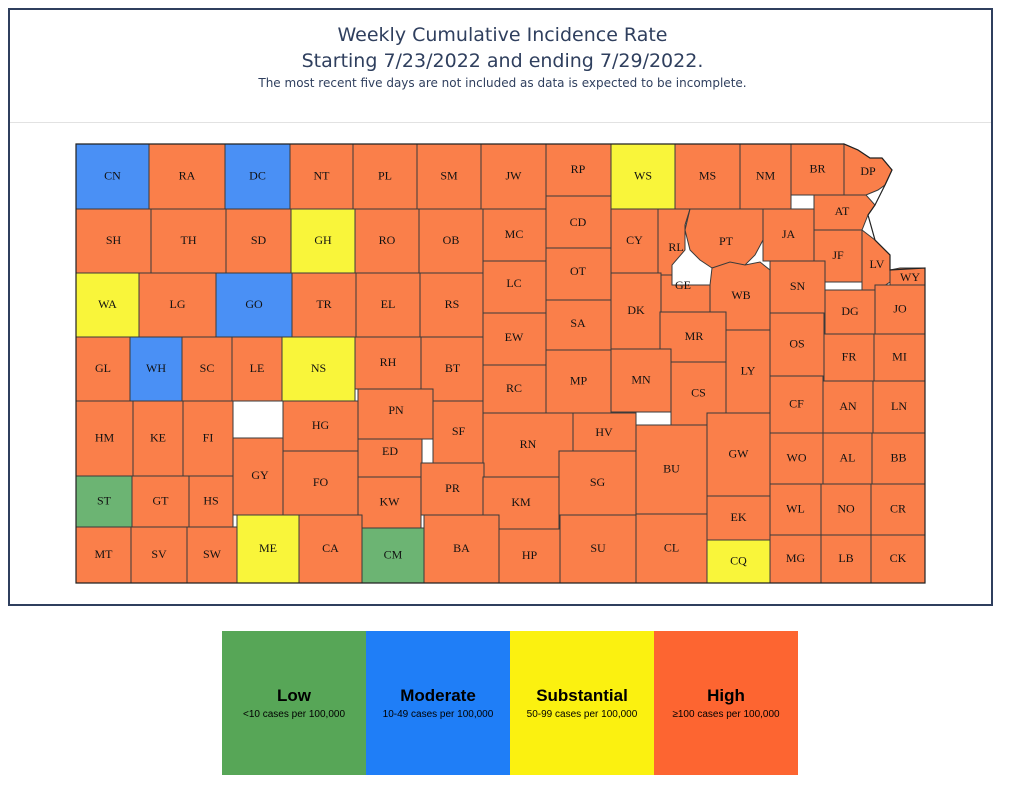  I want to click on county-shape-dg, so click(850, 312).